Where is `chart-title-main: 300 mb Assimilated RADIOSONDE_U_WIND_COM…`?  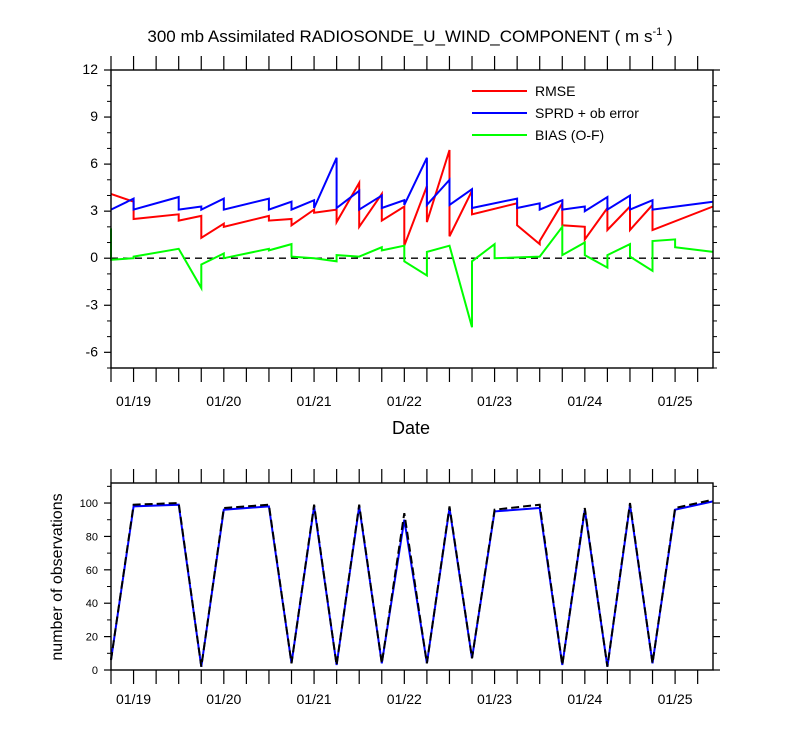 chart-title-main: 300 mb Assimilated RADIOSONDE_U_WIND_COM… is located at coordinates (399, 36).